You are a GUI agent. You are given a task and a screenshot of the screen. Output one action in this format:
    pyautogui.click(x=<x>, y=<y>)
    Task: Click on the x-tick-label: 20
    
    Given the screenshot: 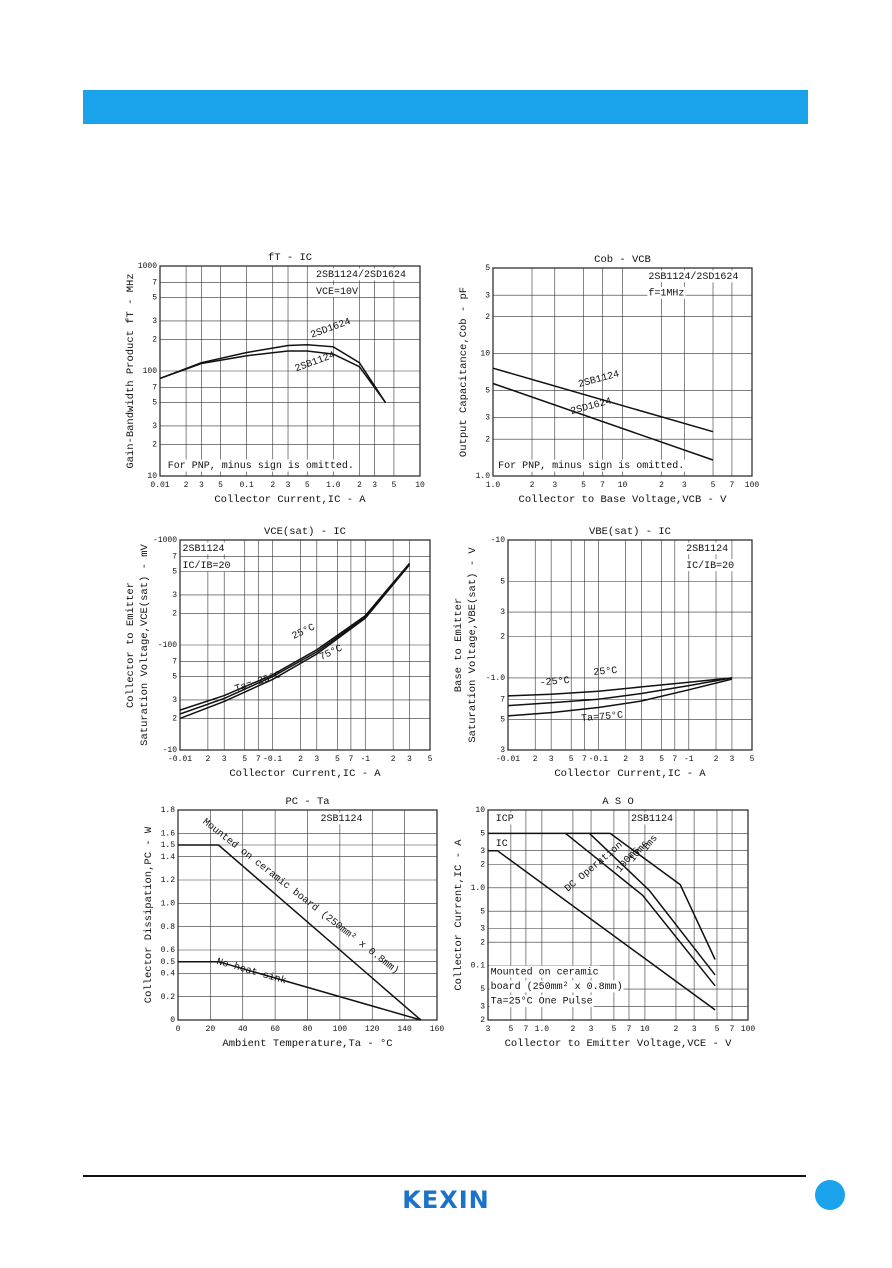 What is the action you would take?
    pyautogui.click(x=211, y=1029)
    